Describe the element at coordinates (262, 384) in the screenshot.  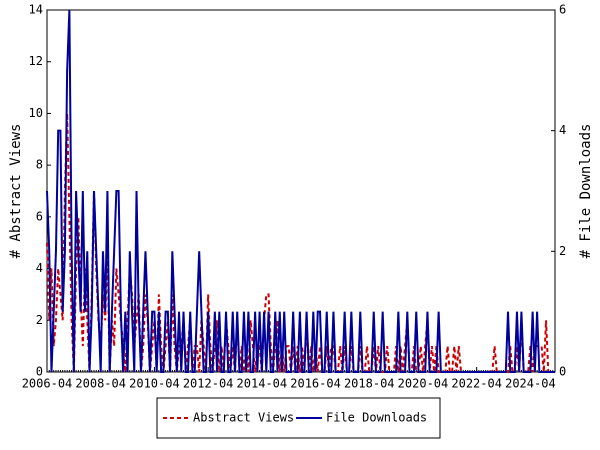
I see `x-tick-label: 2014-04` at that location.